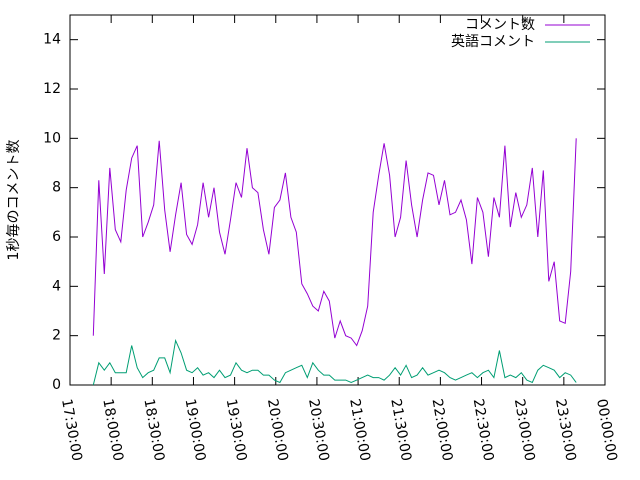 Image resolution: width=640 pixels, height=480 pixels. What do you see at coordinates (318, 430) in the screenshot?
I see `x-tick-label: 20:30:00` at bounding box center [318, 430].